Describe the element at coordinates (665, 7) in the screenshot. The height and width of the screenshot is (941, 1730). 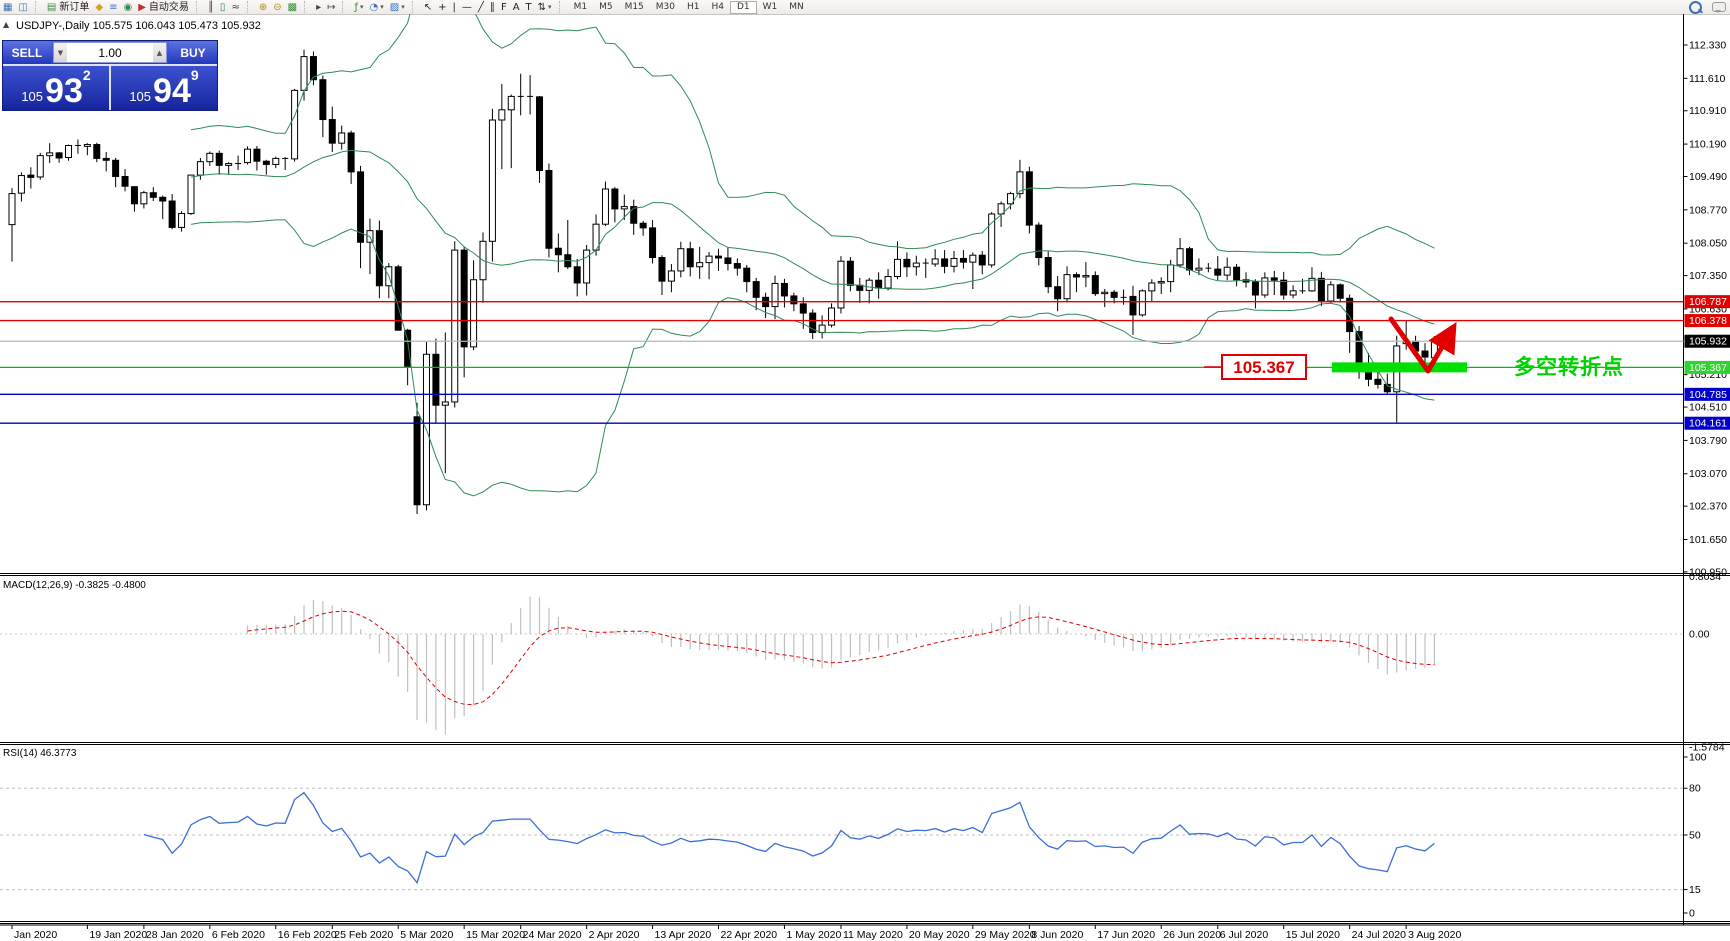
I see `timeframe-m30: M30` at that location.